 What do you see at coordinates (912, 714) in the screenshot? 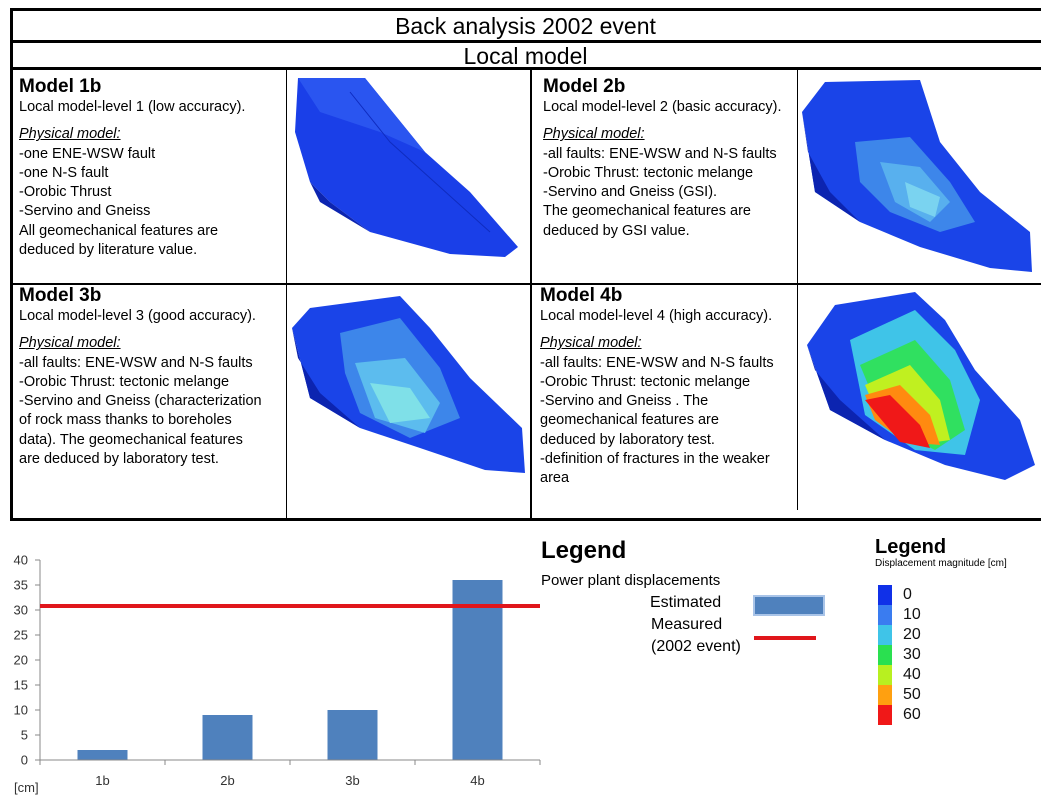
I see `colorbar-label: 60` at bounding box center [912, 714].